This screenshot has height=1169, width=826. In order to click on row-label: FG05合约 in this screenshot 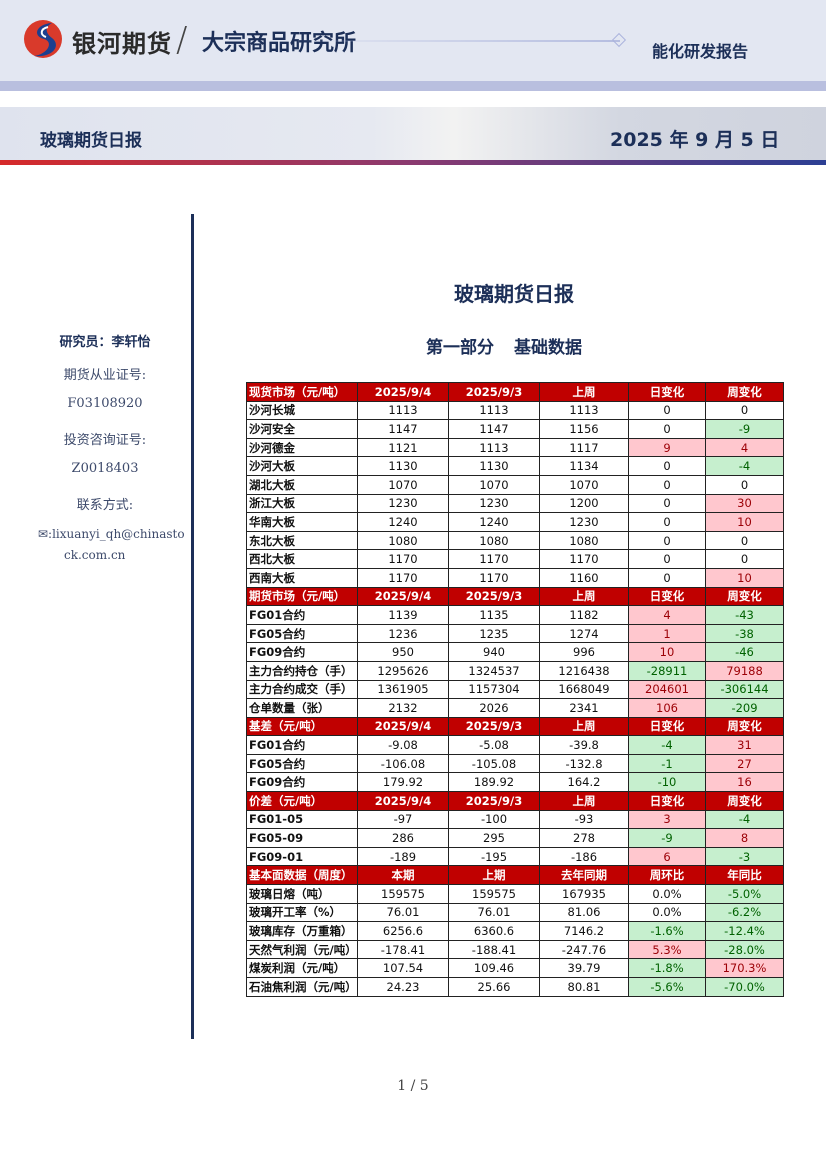, I will do `click(302, 633)`.